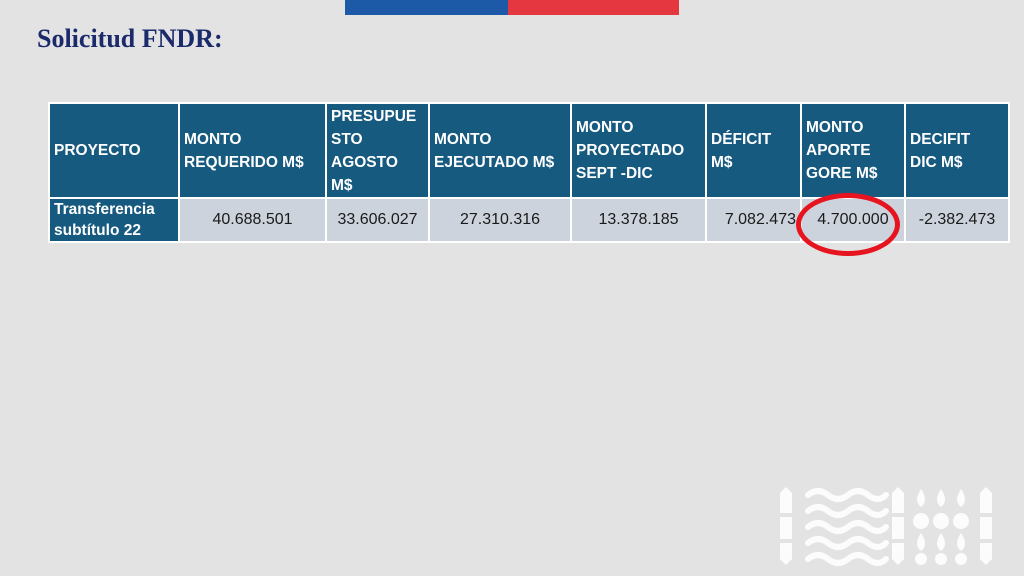  Describe the element at coordinates (957, 150) in the screenshot. I see `header-decifit-dic: DECIFIT DIC M$` at that location.